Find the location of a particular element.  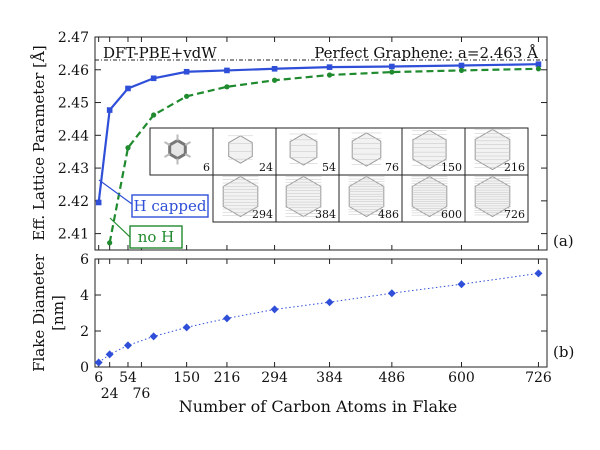

flake-size-label: 216 is located at coordinates (514, 167).